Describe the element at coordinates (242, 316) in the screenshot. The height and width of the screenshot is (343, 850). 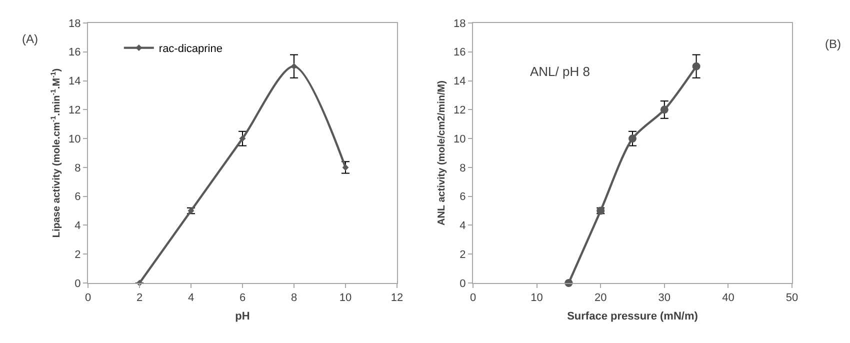
I see `x-axis-title: pH` at that location.